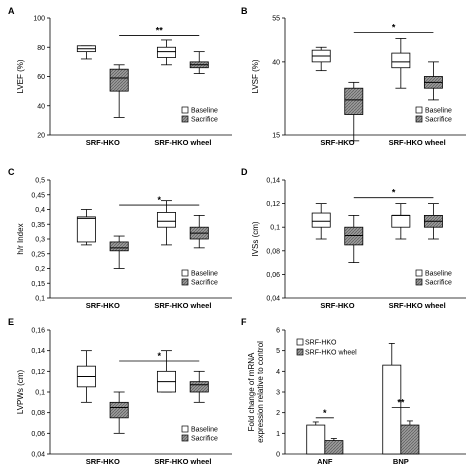 The image size is (474, 474). Describe the element at coordinates (41, 48) in the screenshot. I see `y-tick-label: 80` at that location.